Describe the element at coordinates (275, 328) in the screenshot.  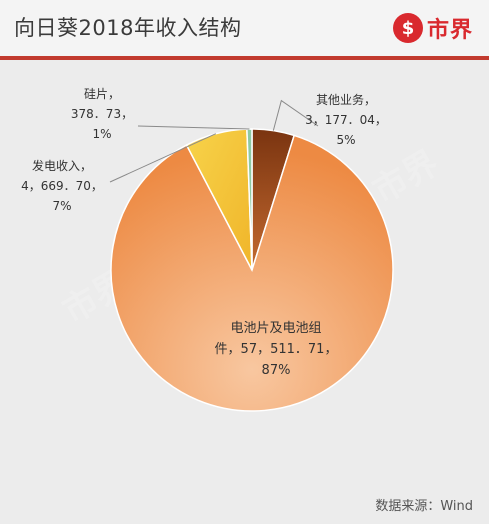
I see `label-cells-name: 电池片及电池组` at that location.